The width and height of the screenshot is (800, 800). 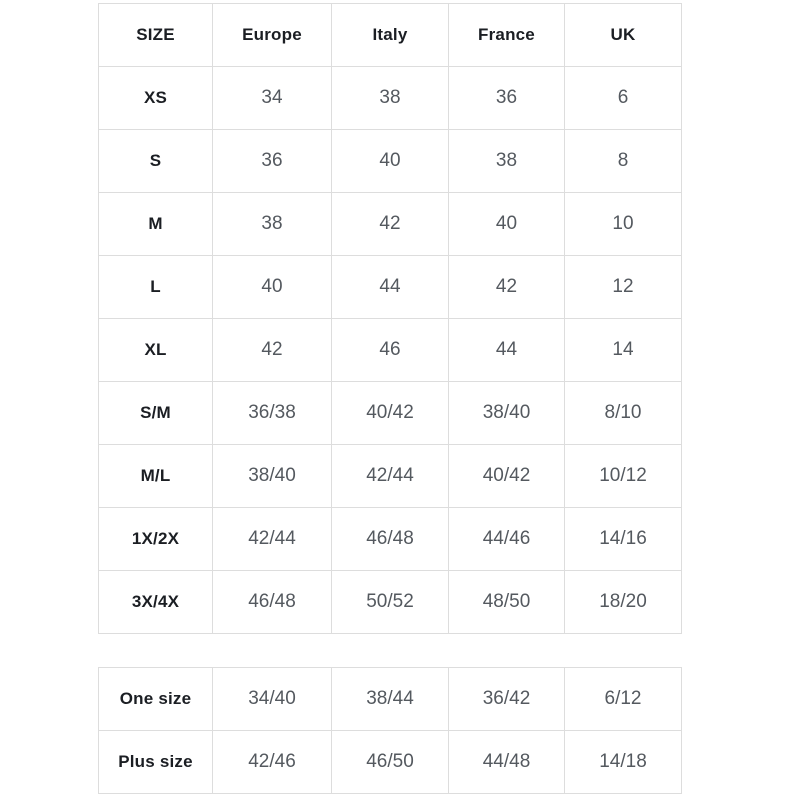 What do you see at coordinates (155, 762) in the screenshot?
I see `row-label: Plus size` at bounding box center [155, 762].